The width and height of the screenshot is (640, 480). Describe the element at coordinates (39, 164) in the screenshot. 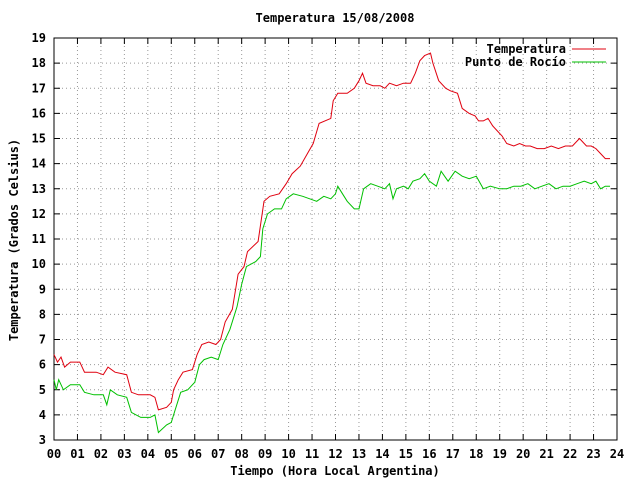

I see `y-tick-label: 14` at that location.